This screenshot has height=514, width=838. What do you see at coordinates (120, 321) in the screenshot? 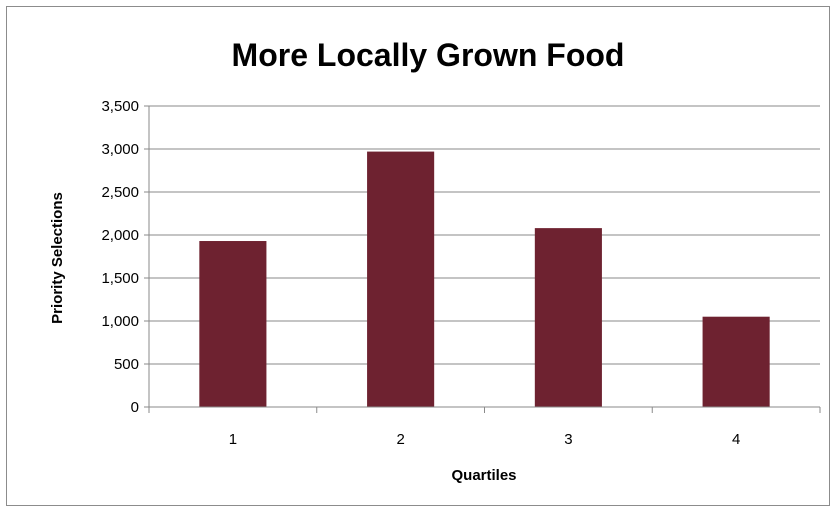
I see `y-tick-label: 1,000` at bounding box center [120, 321].